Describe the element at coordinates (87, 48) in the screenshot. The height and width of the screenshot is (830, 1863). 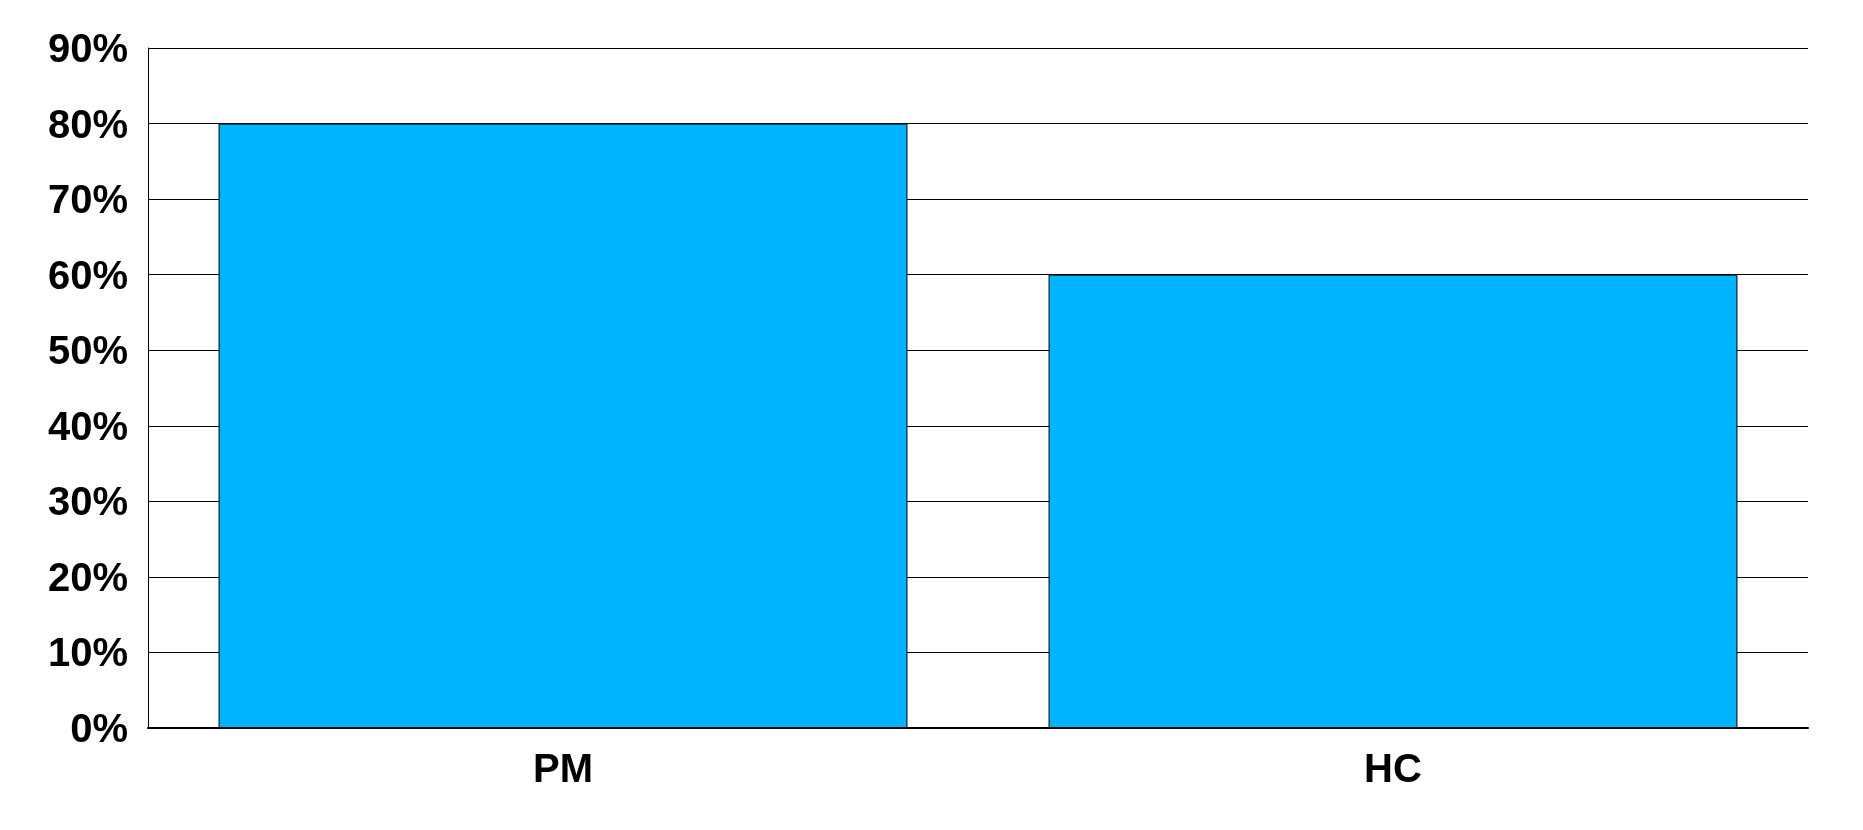
I see `y-tick-label: 90%` at that location.